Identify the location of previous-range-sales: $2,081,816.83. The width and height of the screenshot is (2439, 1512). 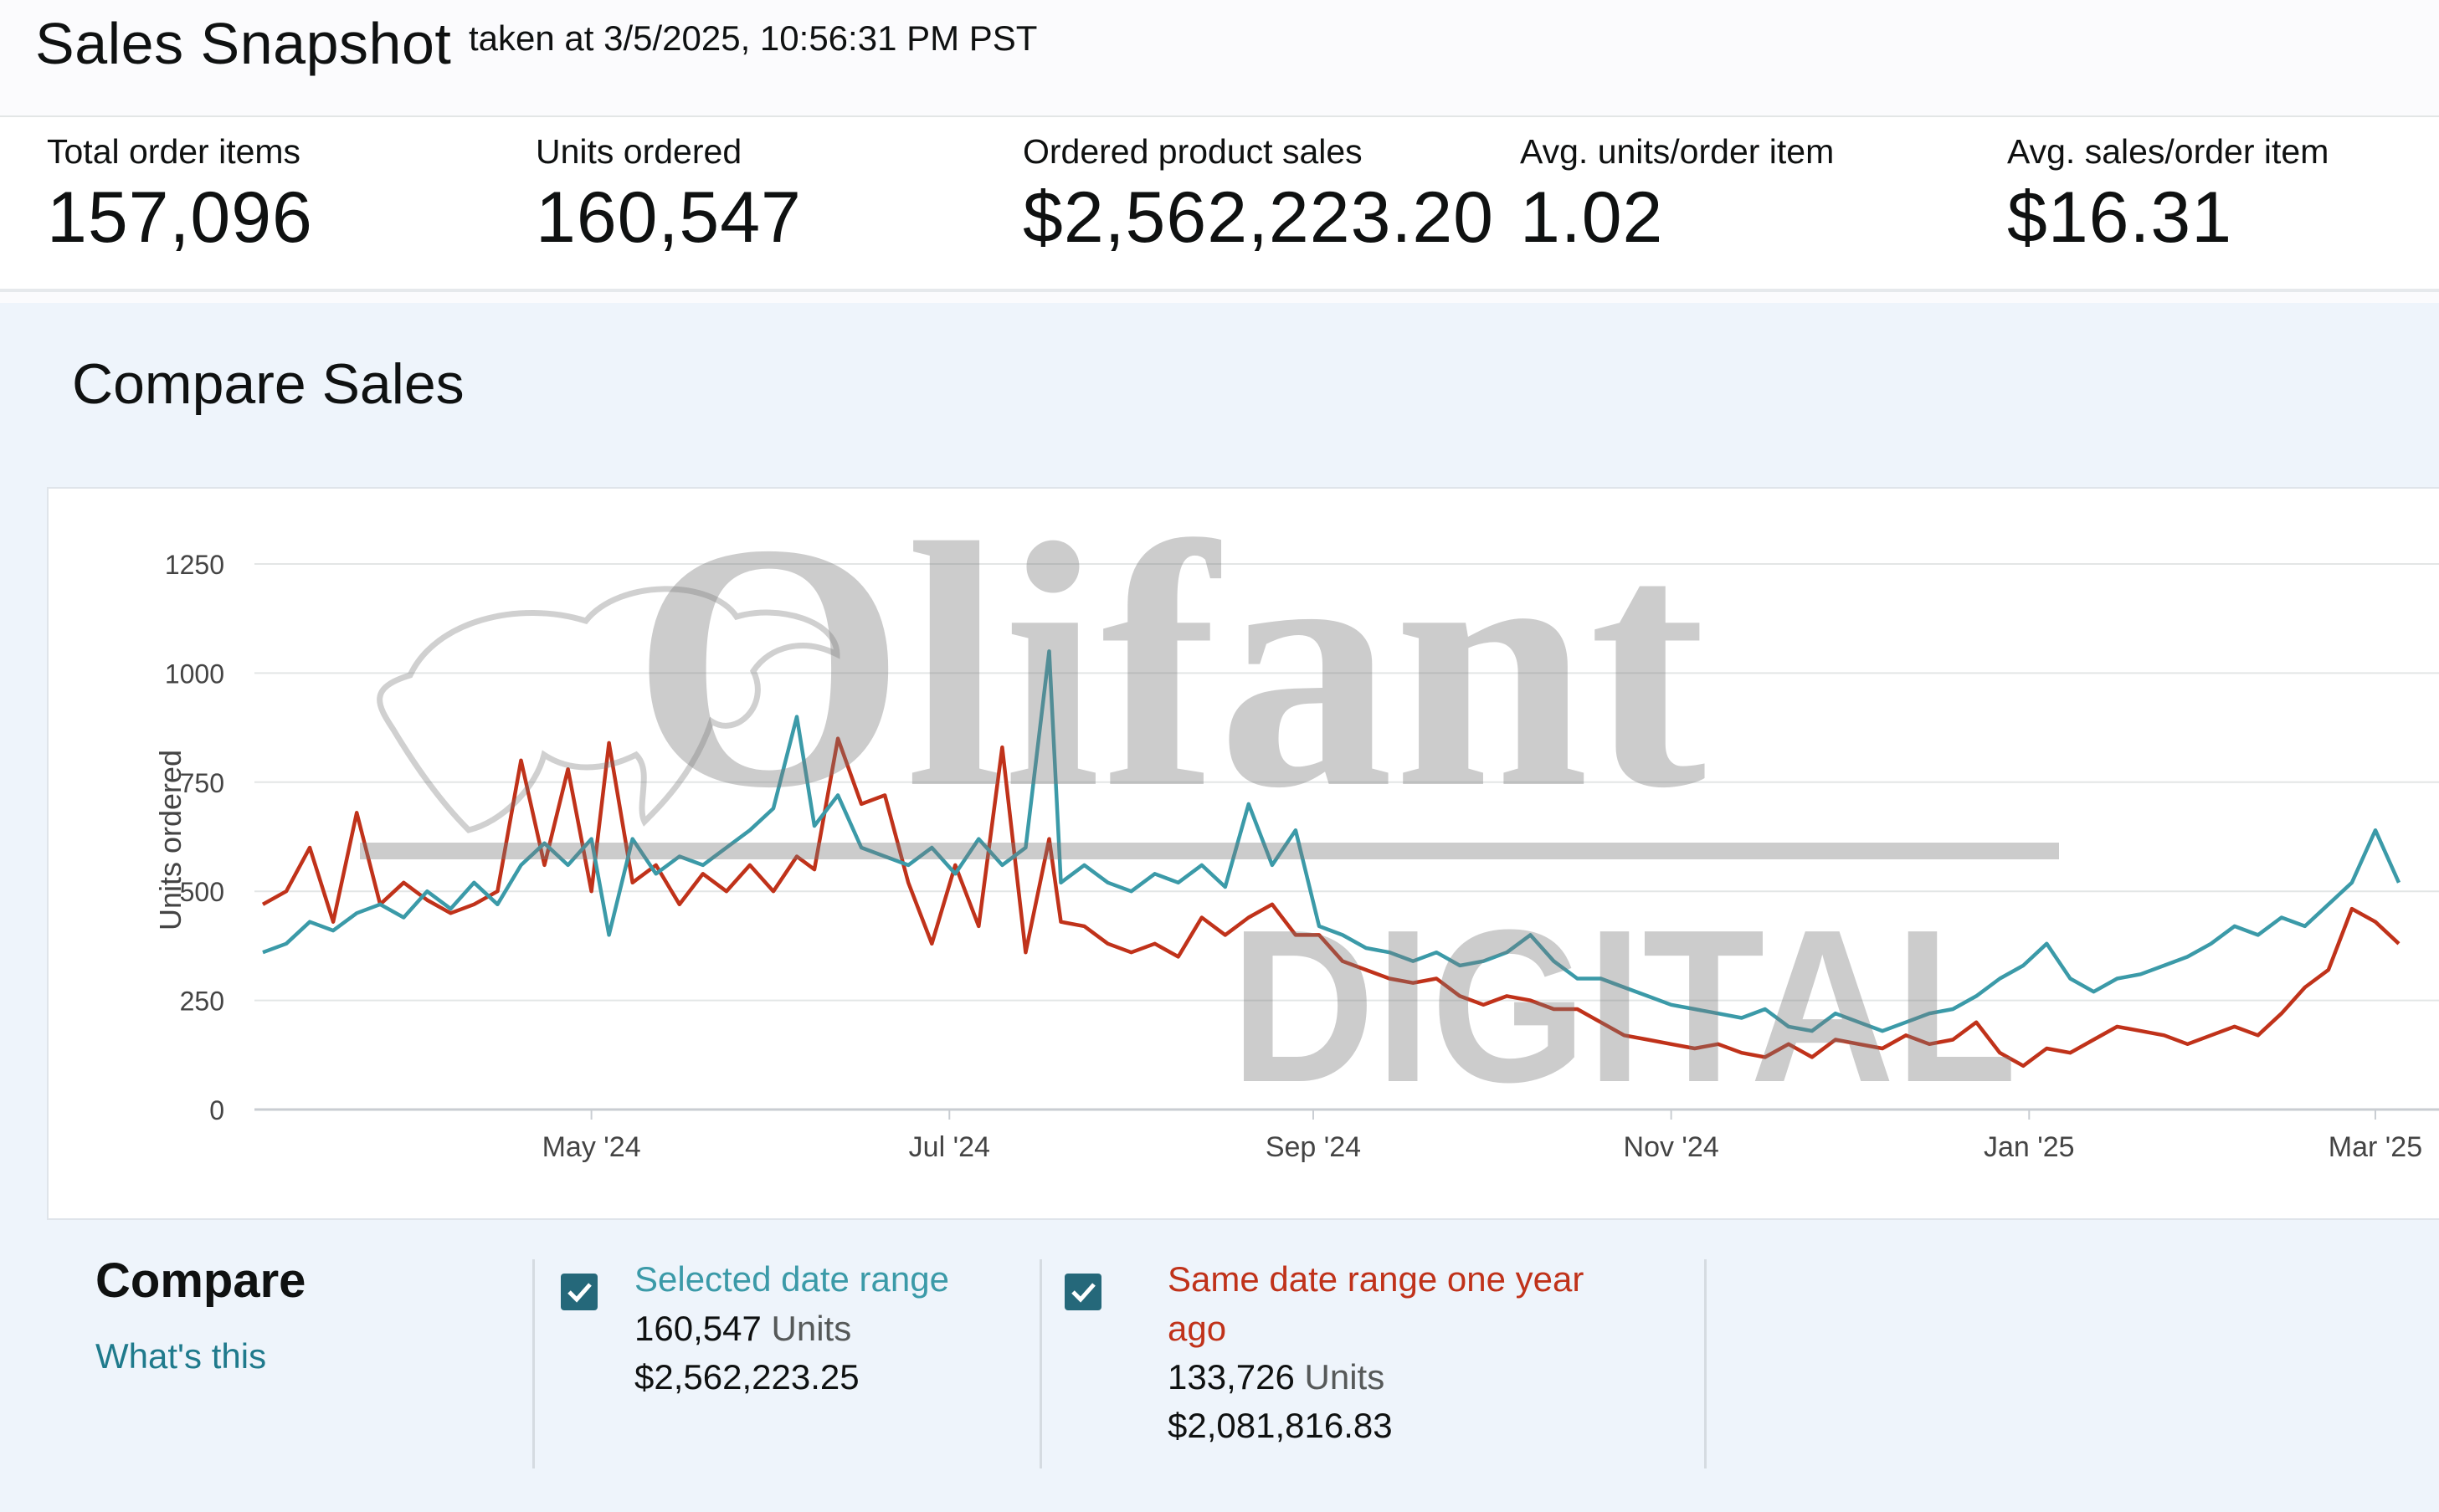
(1280, 1425).